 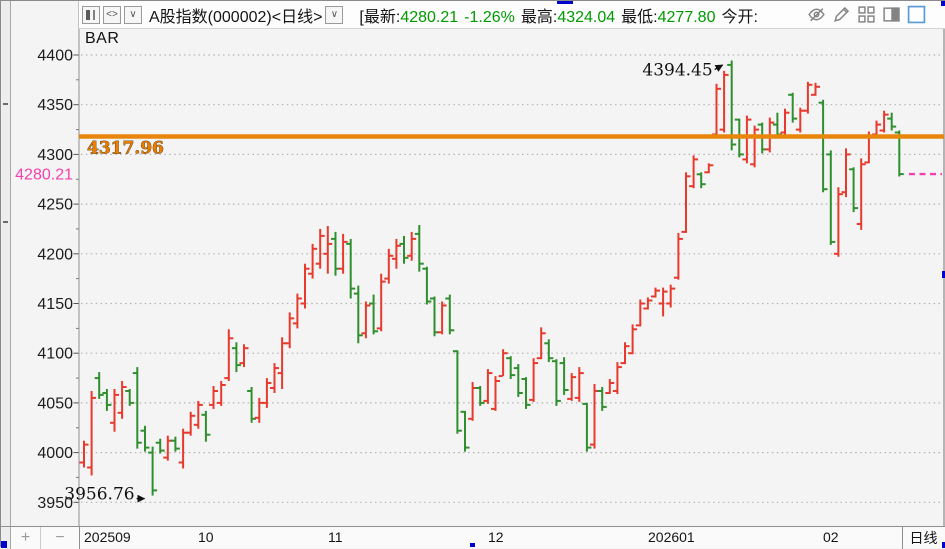 What do you see at coordinates (816, 14) in the screenshot?
I see `hide-eye-icon` at bounding box center [816, 14].